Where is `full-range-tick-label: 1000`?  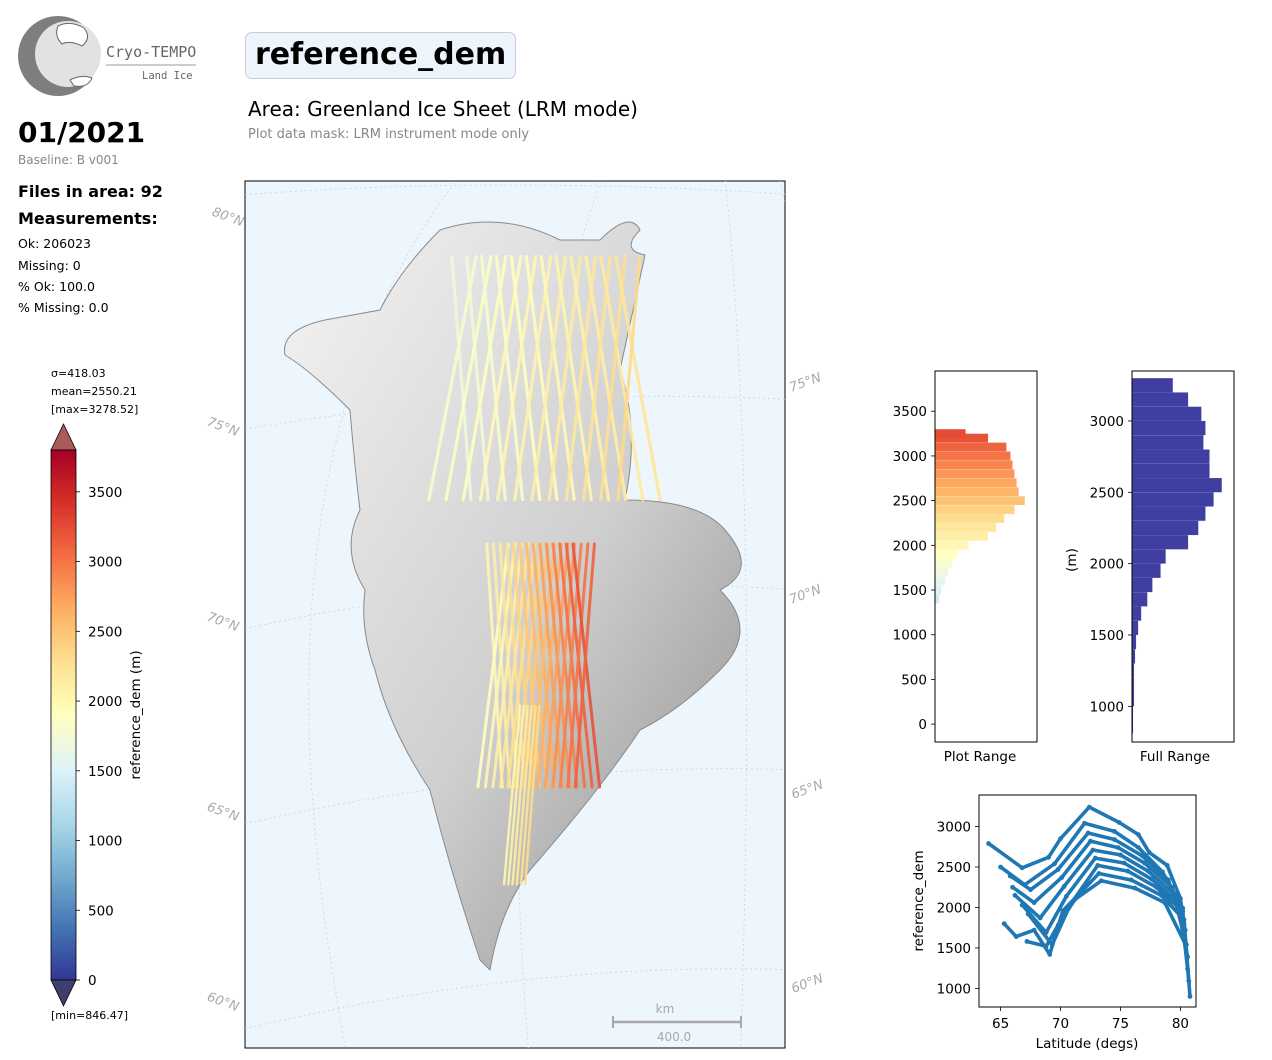 full-range-tick-label: 1000 is located at coordinates (1107, 707).